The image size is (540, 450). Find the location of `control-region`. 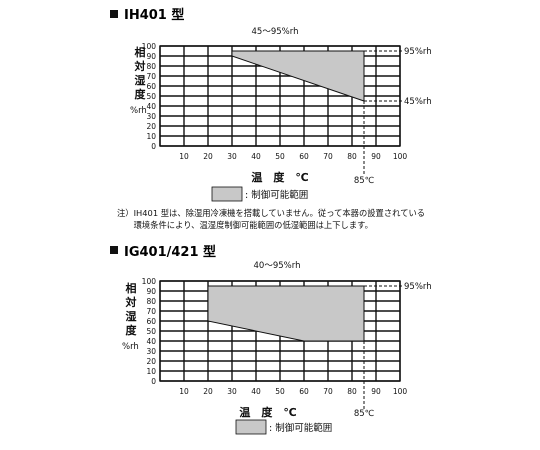

control-region is located at coordinates (286, 313).